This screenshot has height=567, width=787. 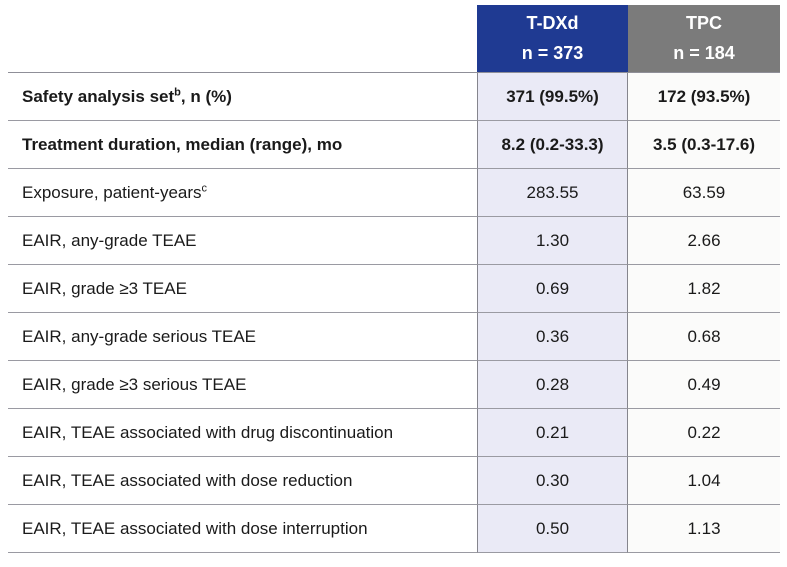 I want to click on tdxd-value-cell: 8.2 (0.2-33.3), so click(x=552, y=145).